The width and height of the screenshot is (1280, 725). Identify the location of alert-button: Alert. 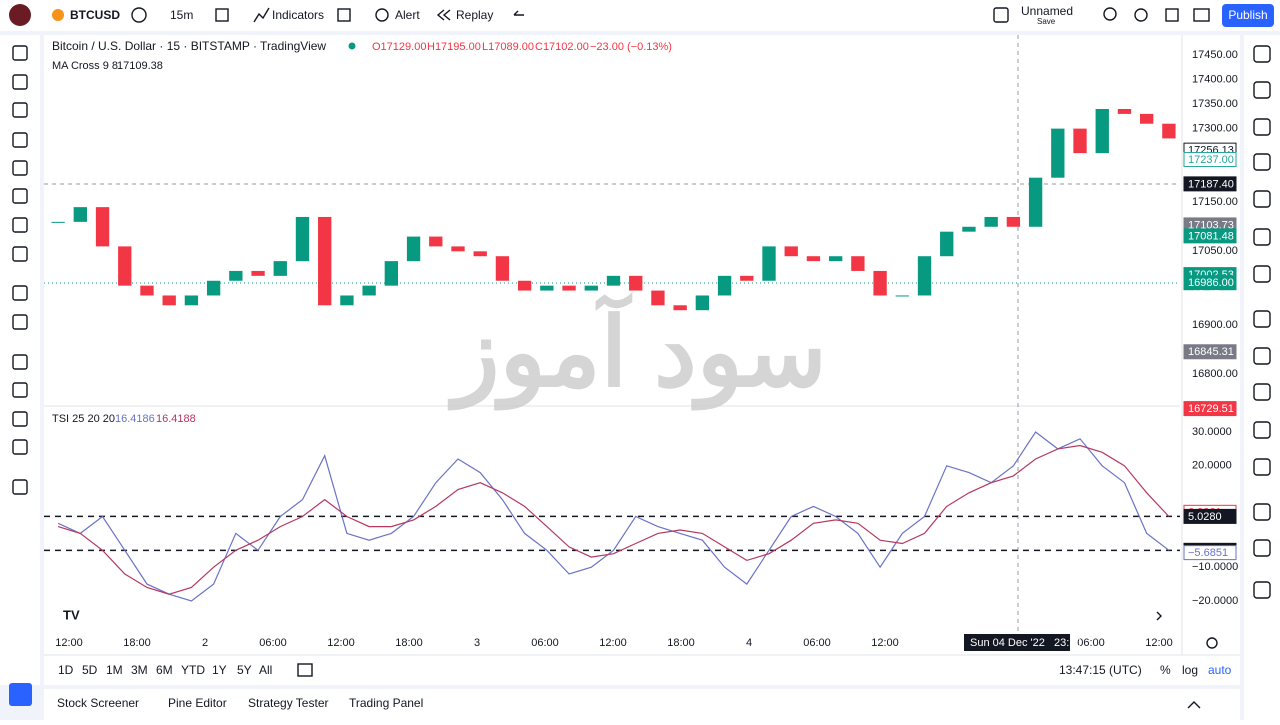
(407, 15).